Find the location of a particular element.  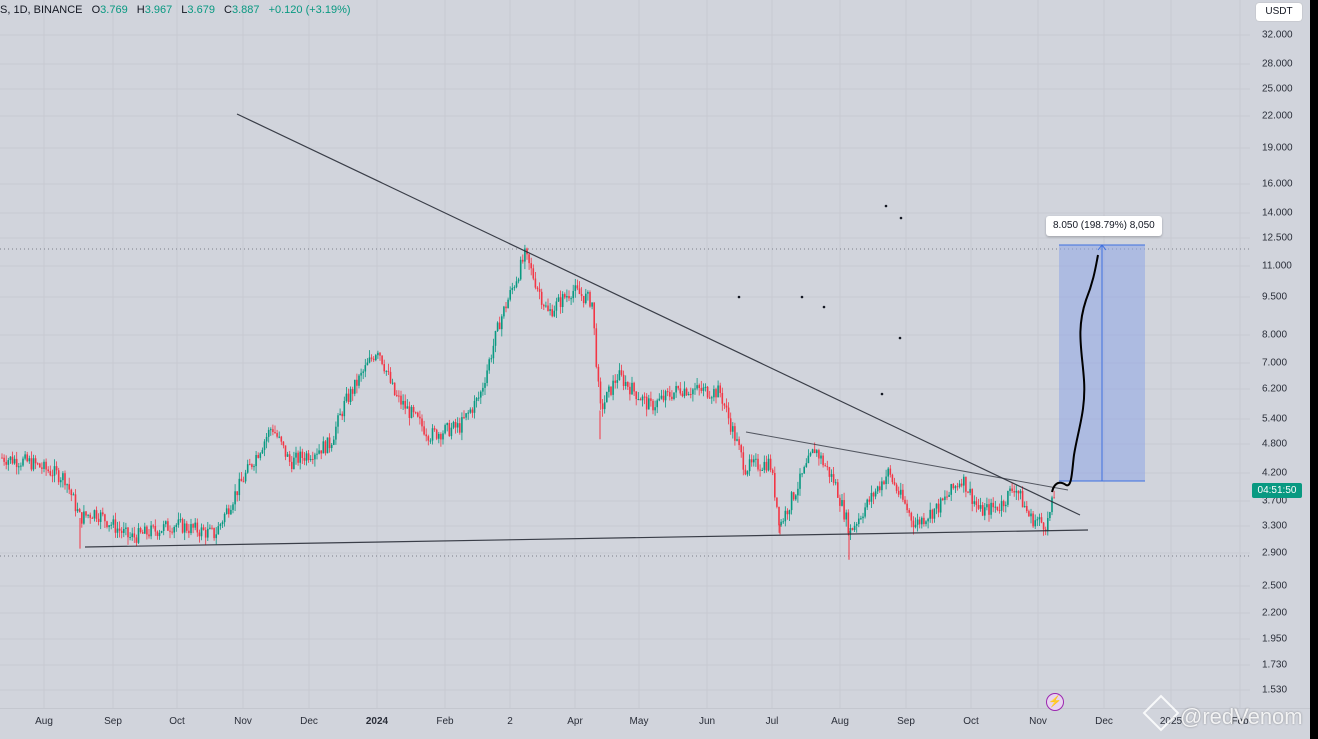

close-value: 3.887 is located at coordinates (245, 10).